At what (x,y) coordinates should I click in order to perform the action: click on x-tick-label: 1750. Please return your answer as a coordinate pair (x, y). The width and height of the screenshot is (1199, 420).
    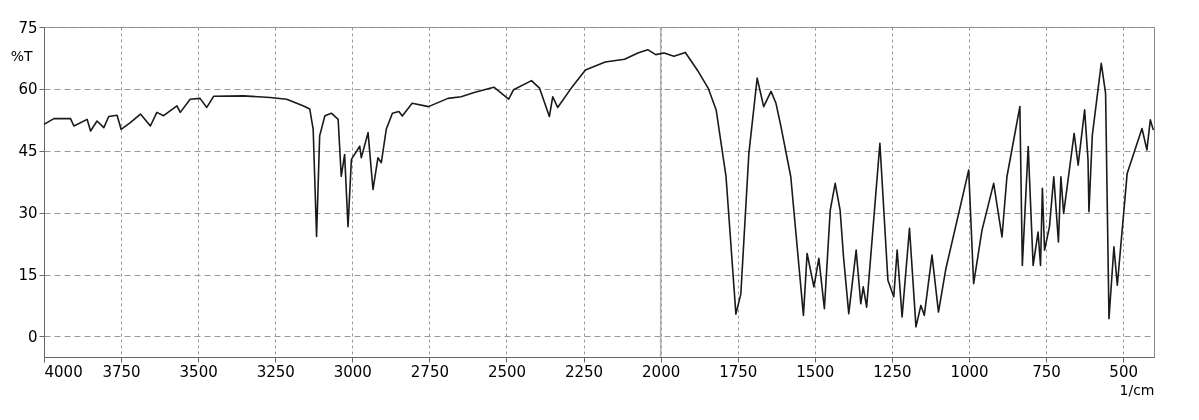
    Looking at the image, I should click on (738, 371).